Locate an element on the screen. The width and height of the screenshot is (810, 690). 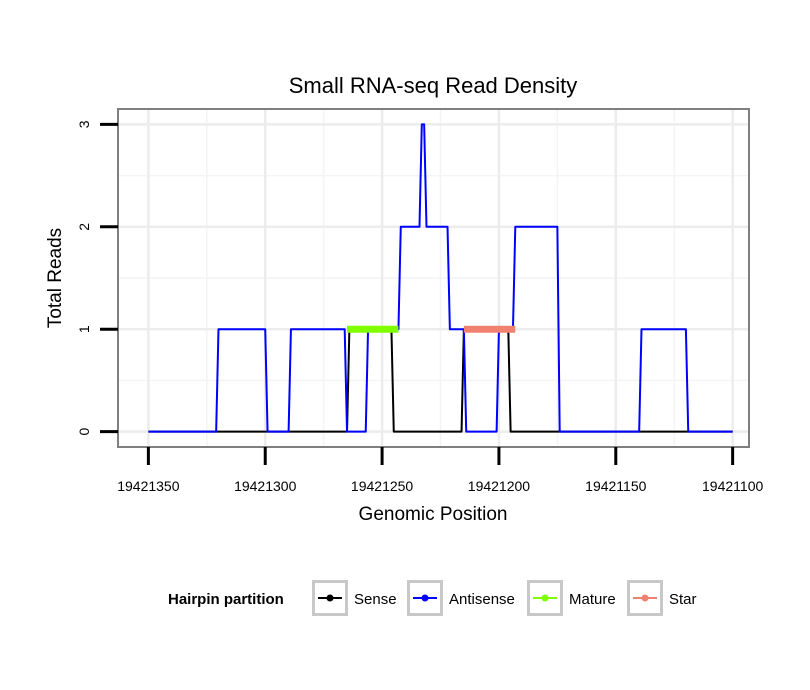
x-tick-label-2: 19421250 is located at coordinates (382, 486).